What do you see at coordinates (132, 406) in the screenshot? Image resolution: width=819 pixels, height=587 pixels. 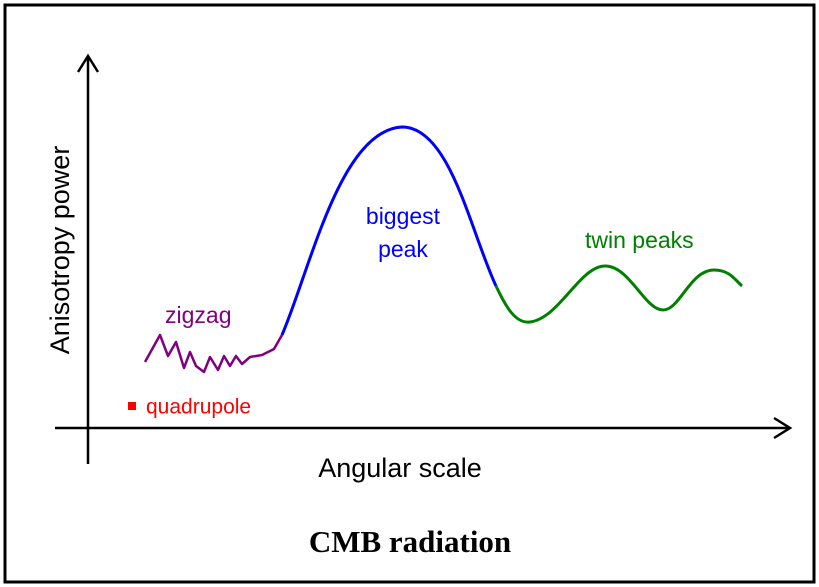 I see `quadrupole-mark` at bounding box center [132, 406].